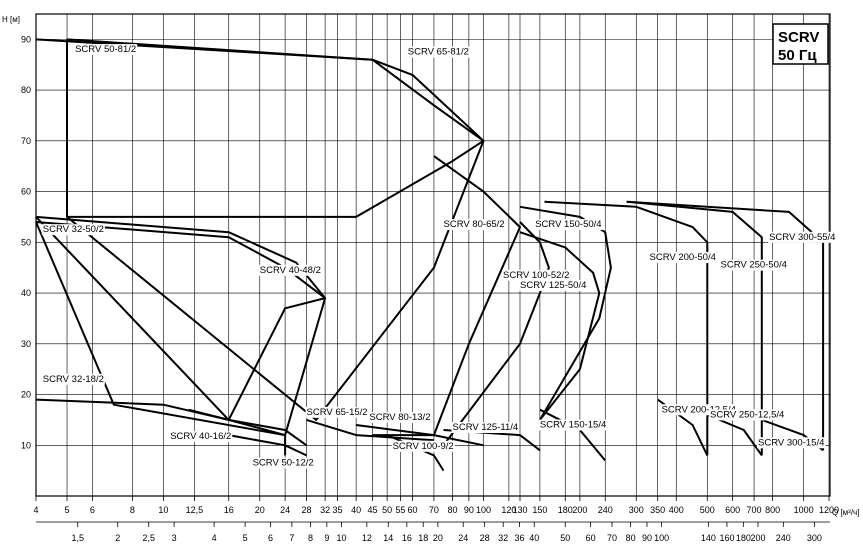  What do you see at coordinates (163, 510) in the screenshot?
I see `x-tick-label-m3h: 10` at bounding box center [163, 510].